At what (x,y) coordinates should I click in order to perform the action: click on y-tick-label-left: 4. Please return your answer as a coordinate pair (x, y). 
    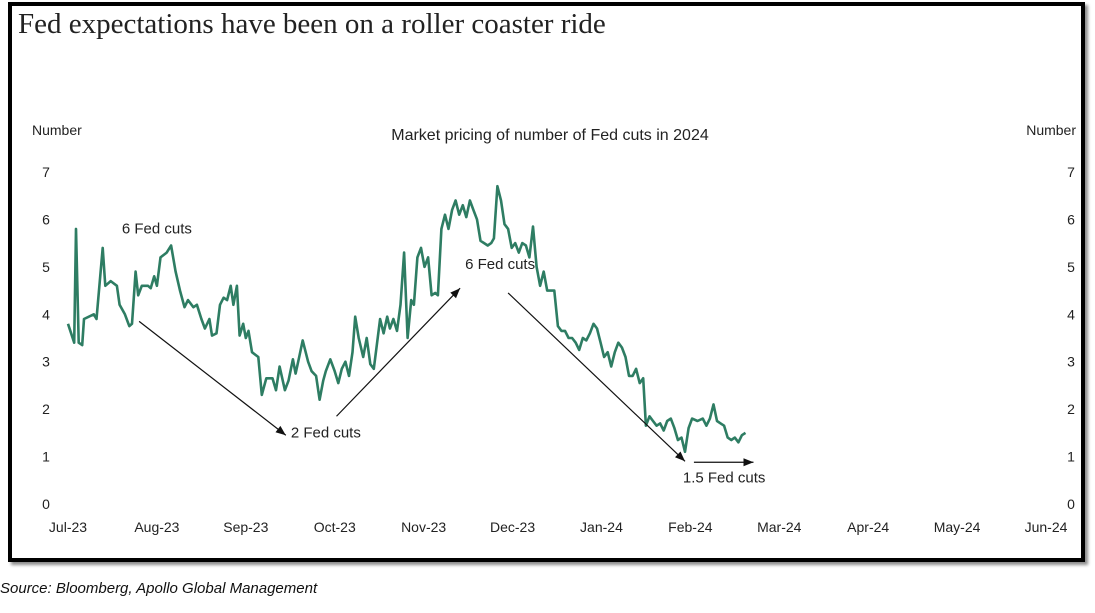
    Looking at the image, I should click on (46, 314).